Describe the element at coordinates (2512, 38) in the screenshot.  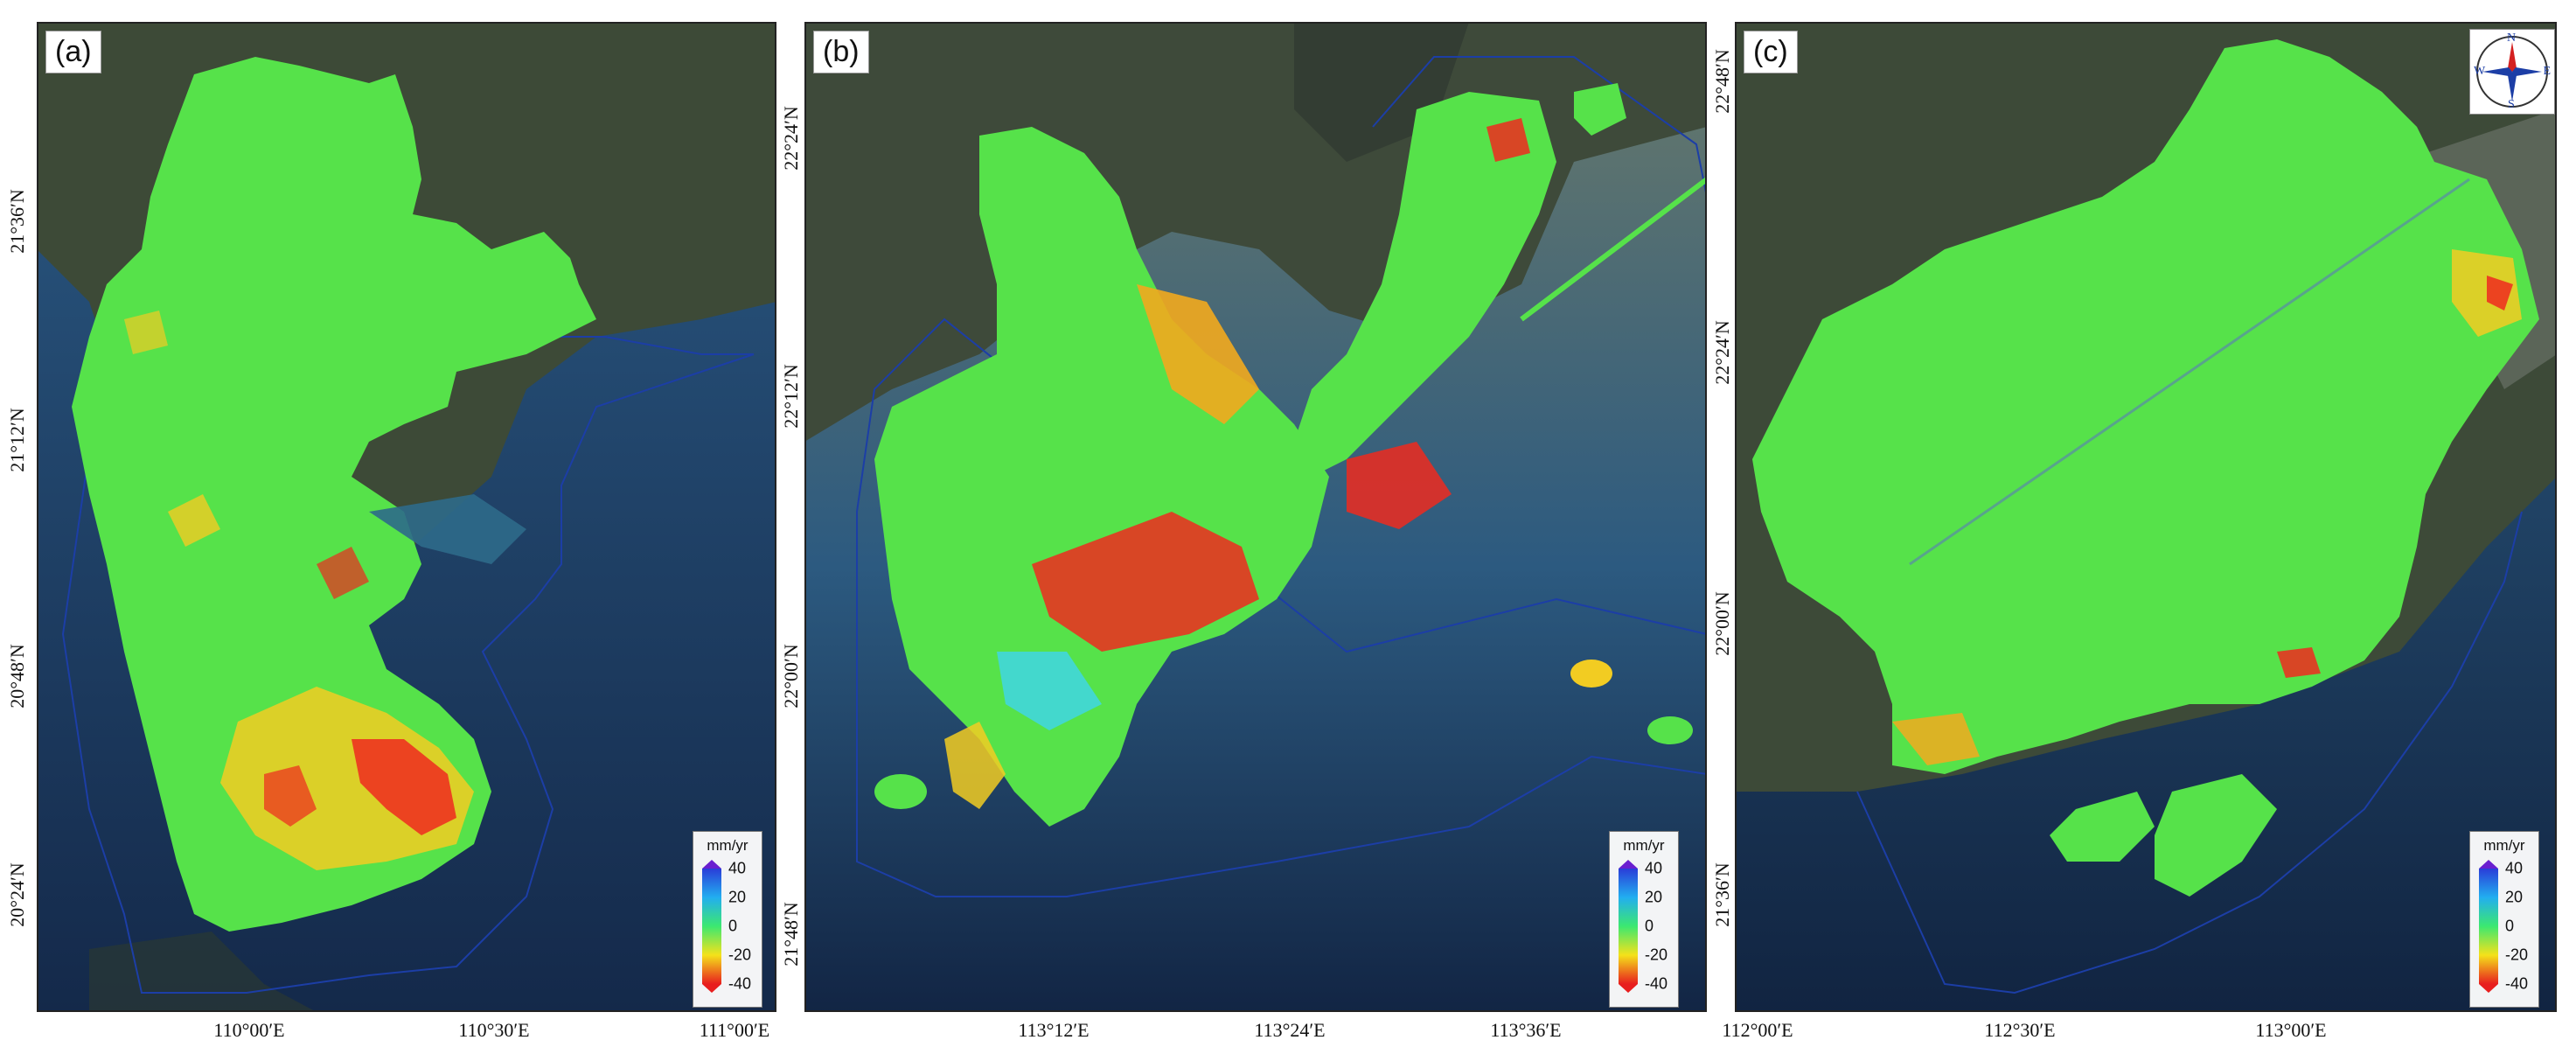
I see `compass-n: N` at that location.